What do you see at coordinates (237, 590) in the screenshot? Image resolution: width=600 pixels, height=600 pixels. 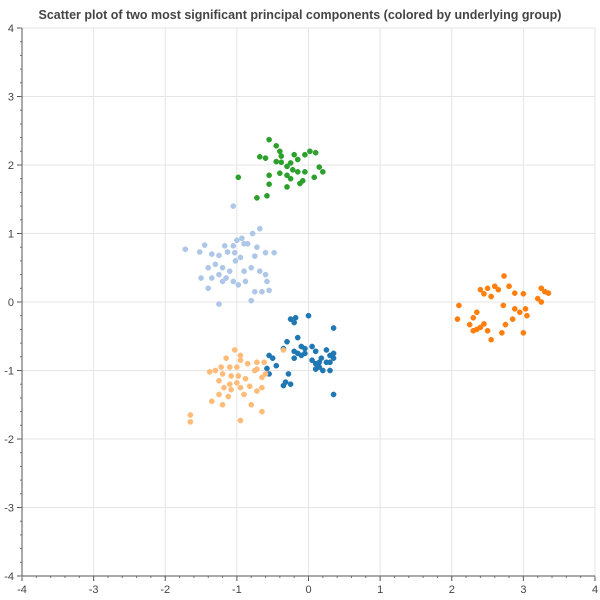 I see `x-tick-label: -1` at bounding box center [237, 590].